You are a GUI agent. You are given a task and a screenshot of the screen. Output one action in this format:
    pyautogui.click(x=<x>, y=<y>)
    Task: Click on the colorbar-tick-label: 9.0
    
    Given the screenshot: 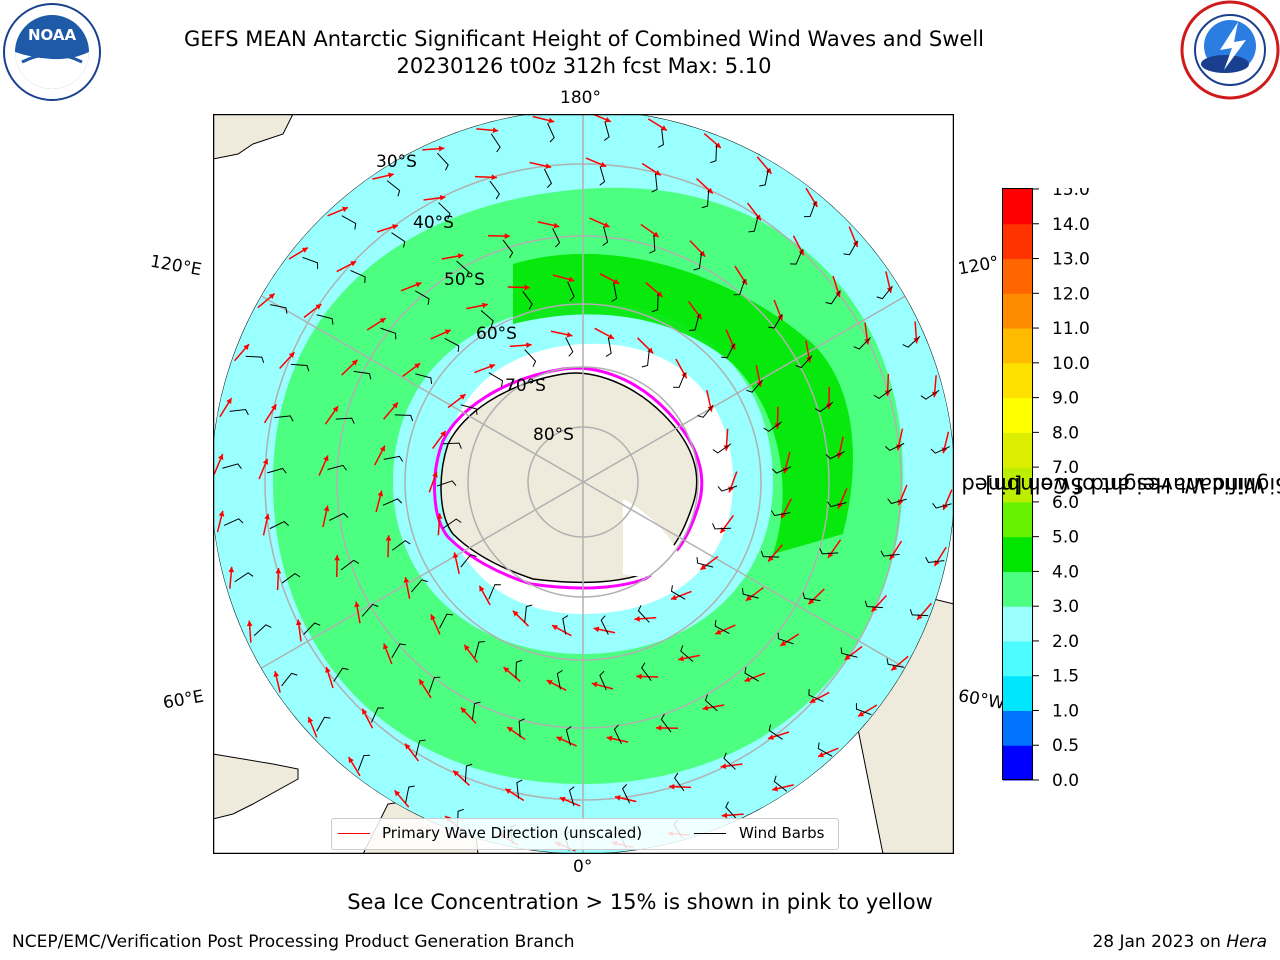 What is the action you would take?
    pyautogui.click(x=1065, y=399)
    